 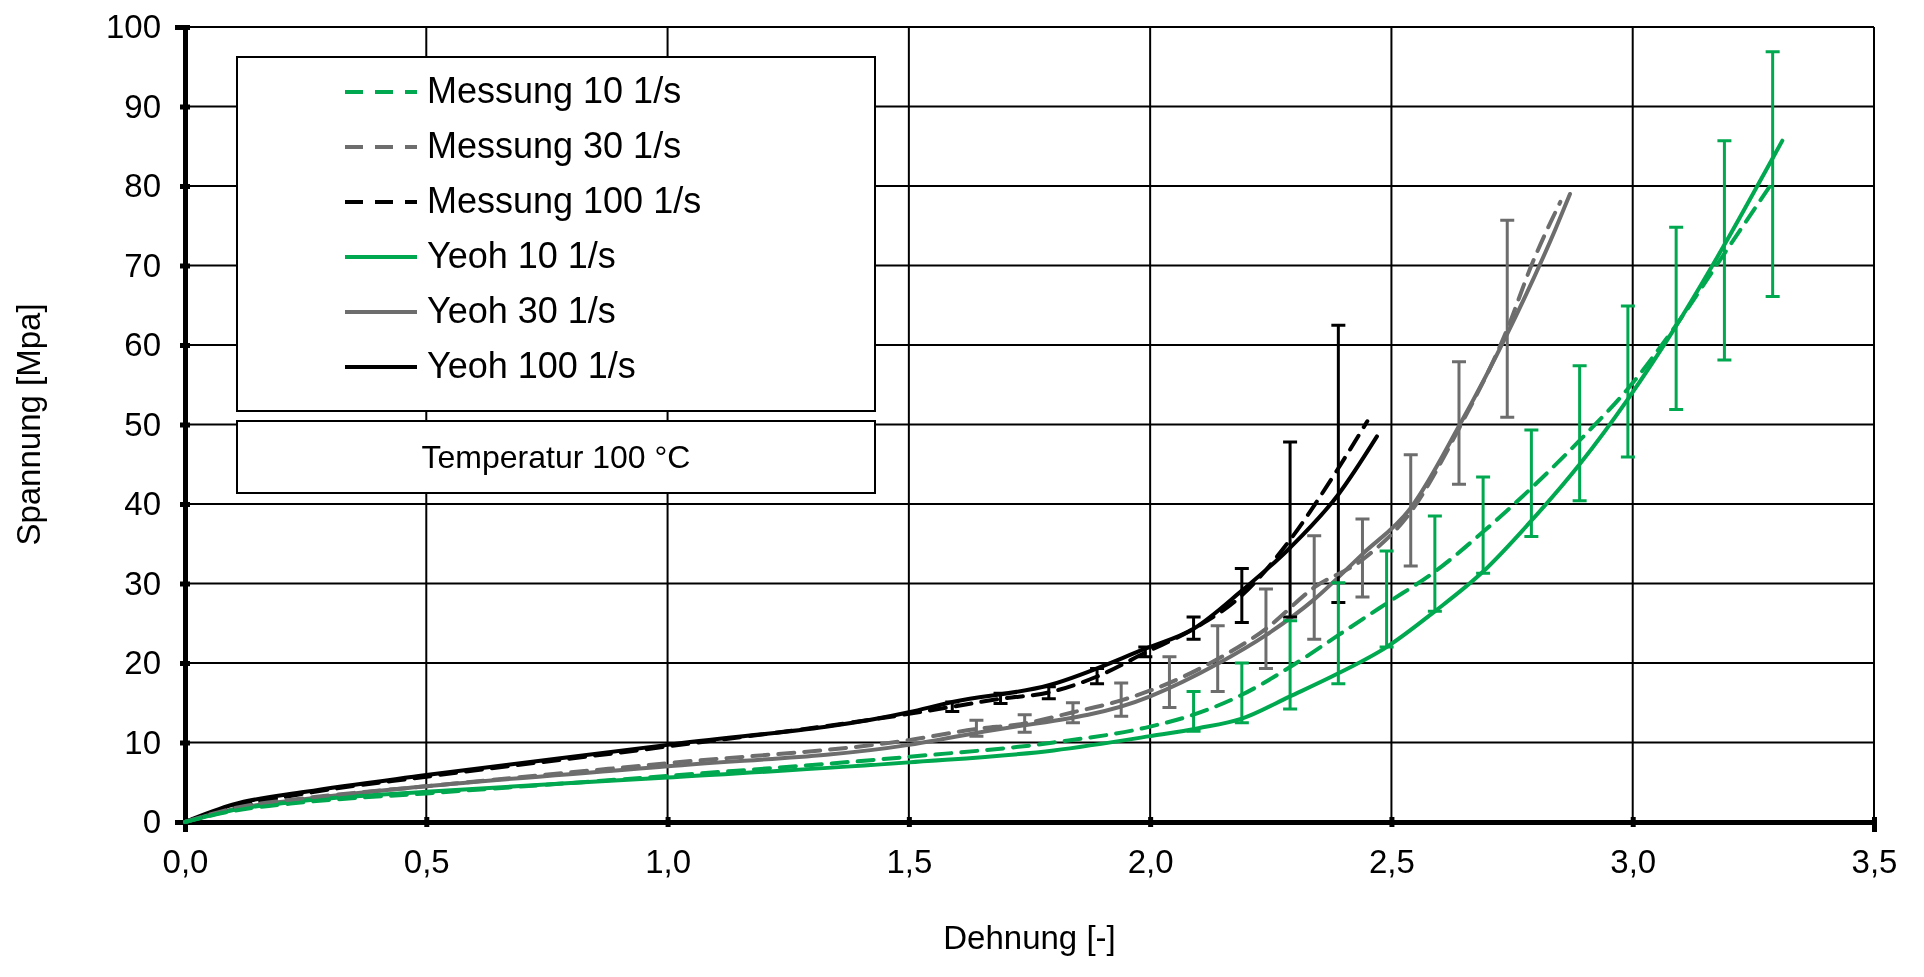 I want to click on y-tick-label: 90, so click(x=142, y=106).